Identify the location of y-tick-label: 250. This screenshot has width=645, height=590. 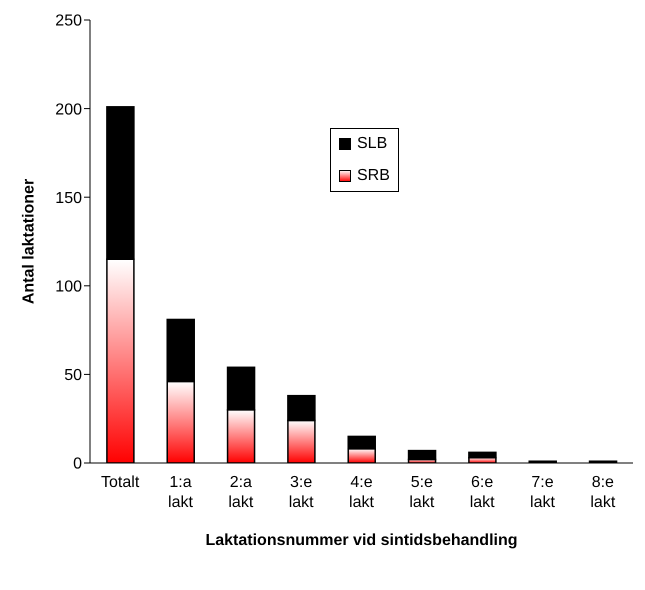
(68, 21).